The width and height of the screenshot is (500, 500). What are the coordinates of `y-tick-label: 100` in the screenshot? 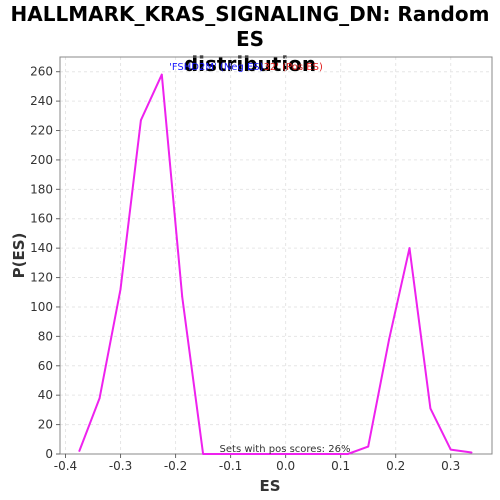 It's located at (41, 307).